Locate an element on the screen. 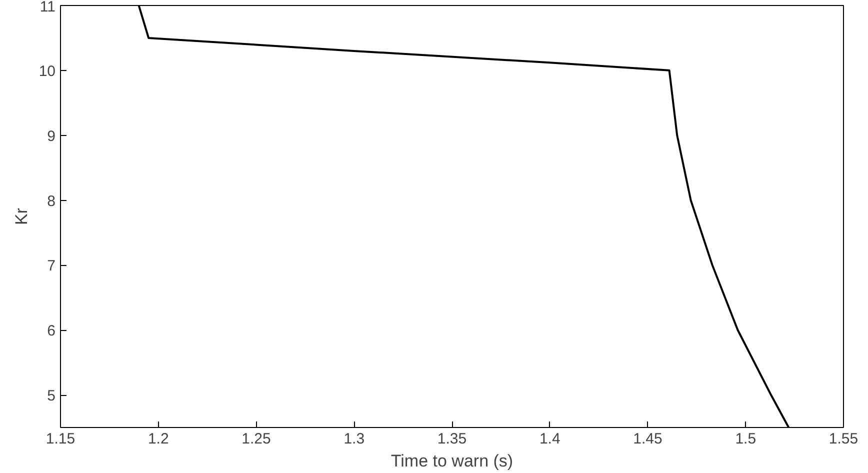 The image size is (868, 473). x-tick-label: 1.55 is located at coordinates (843, 439).